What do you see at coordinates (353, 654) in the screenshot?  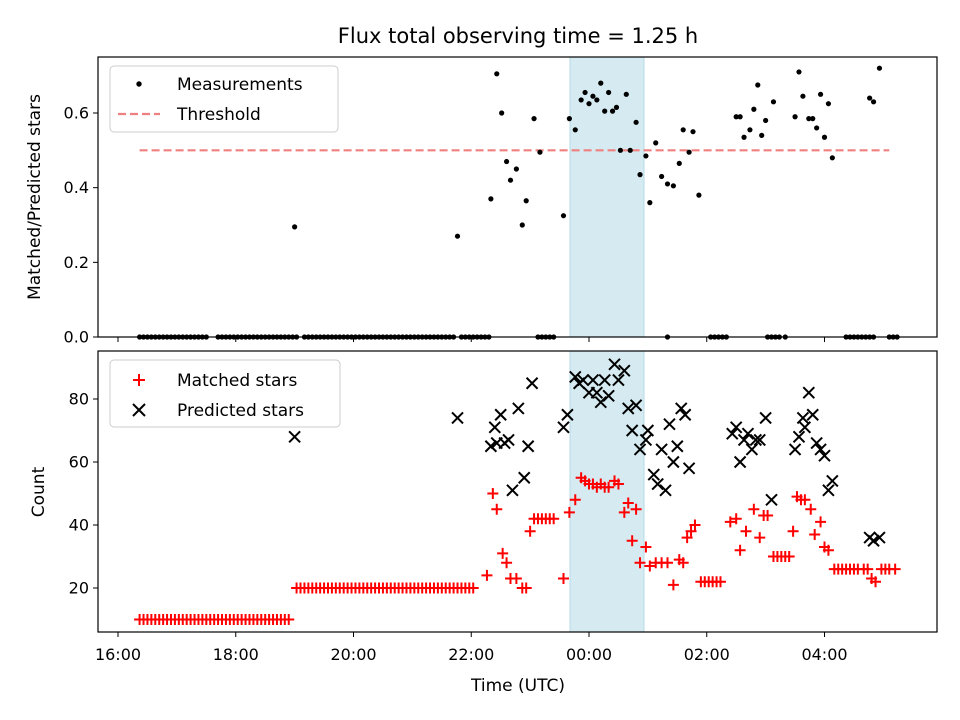 I see `bottom-x-tick-label: 20:00` at bounding box center [353, 654].